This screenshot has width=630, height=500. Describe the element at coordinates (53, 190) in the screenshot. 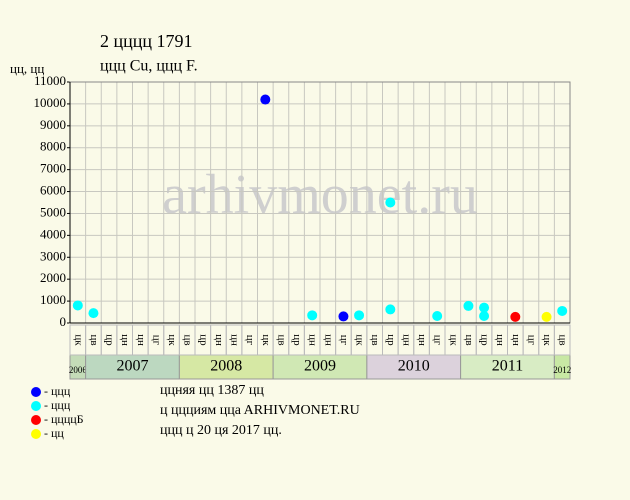

I see `y-tick-label: 6000` at that location.